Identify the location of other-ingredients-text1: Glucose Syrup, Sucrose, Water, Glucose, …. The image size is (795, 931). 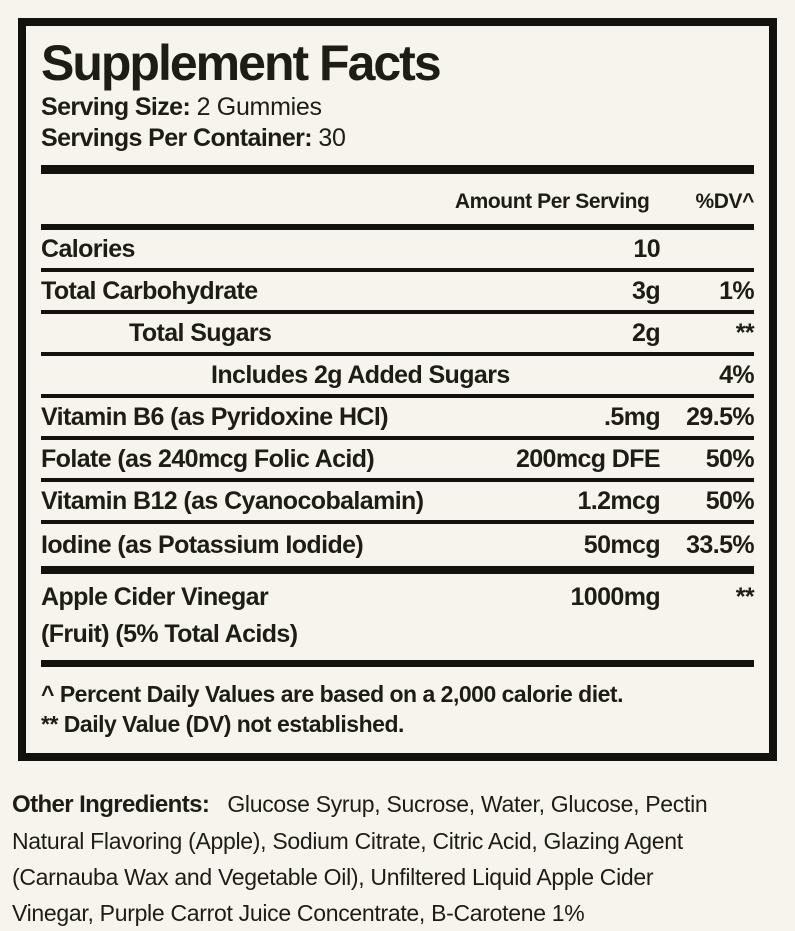
(467, 804).